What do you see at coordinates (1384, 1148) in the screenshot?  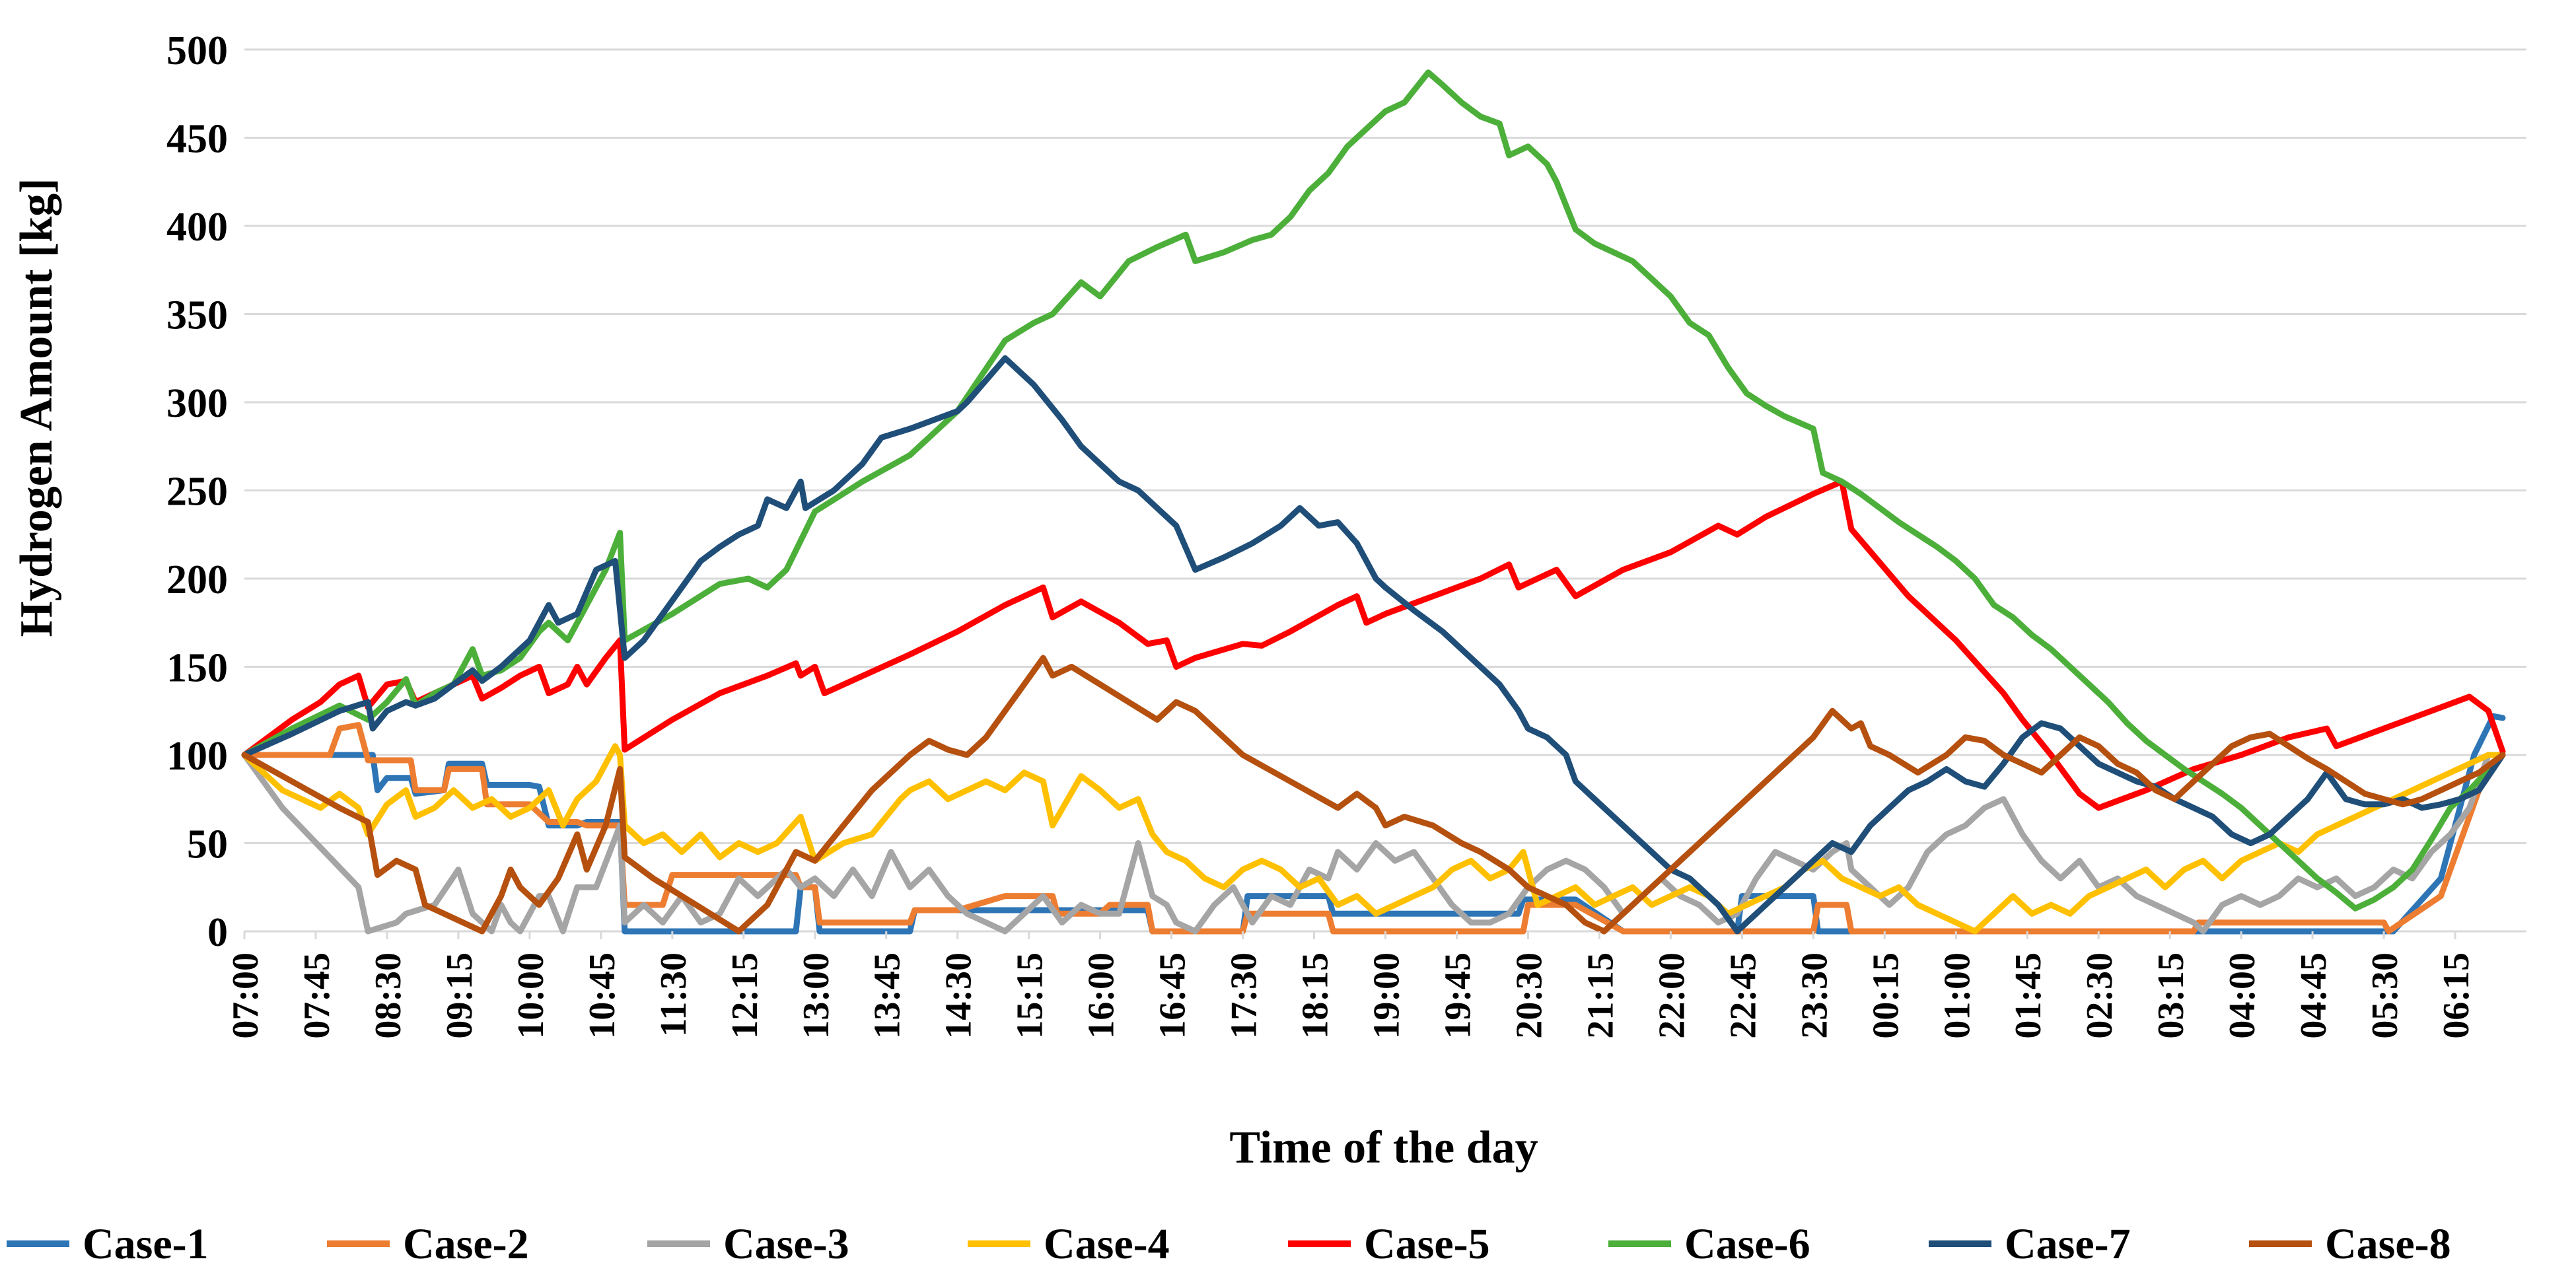 I see `x-axis-title: Time of the day` at bounding box center [1384, 1148].